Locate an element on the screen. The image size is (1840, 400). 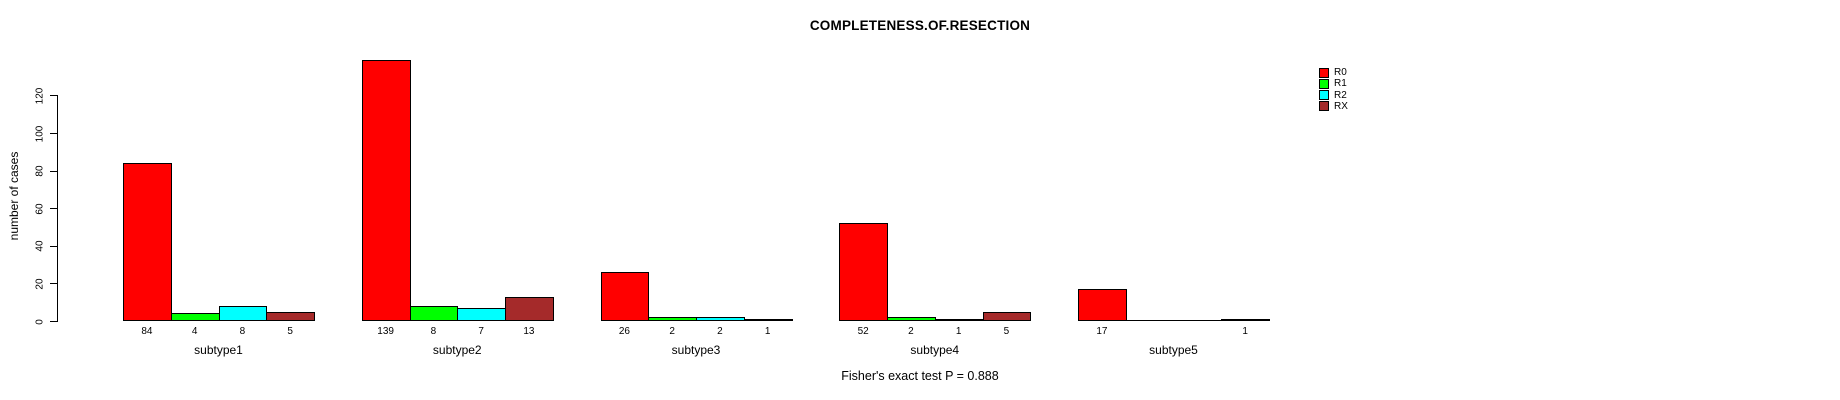
bar-value-label: 84 is located at coordinates (147, 331).